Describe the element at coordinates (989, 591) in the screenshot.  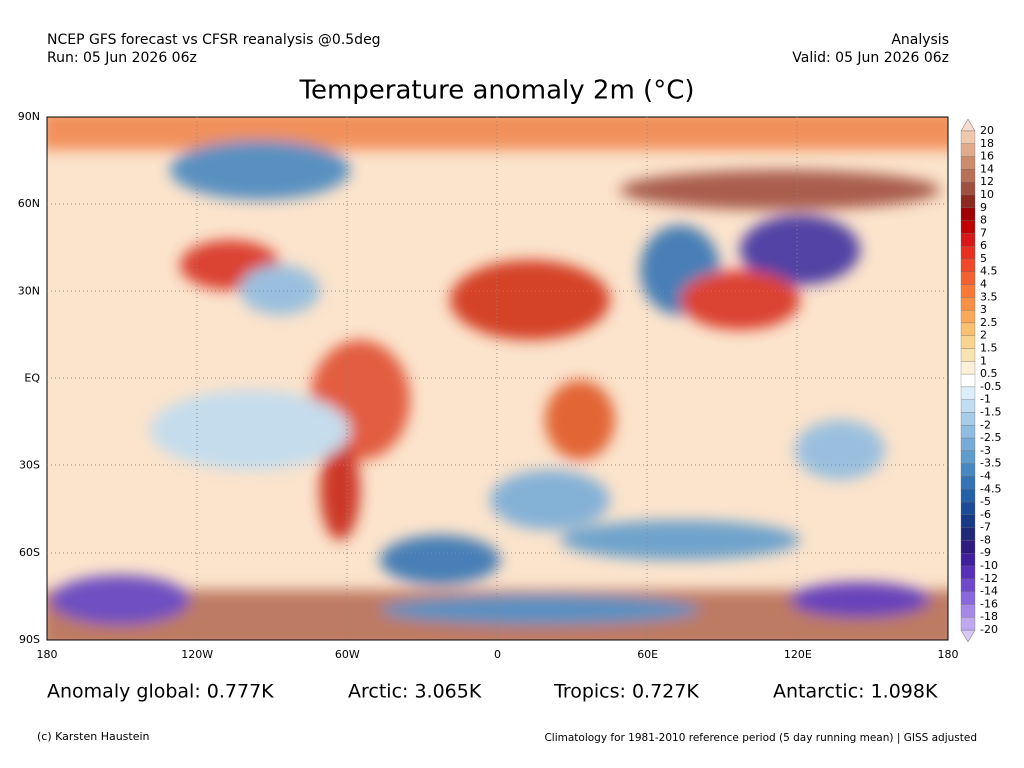
I see `colorbar-label: -14` at that location.